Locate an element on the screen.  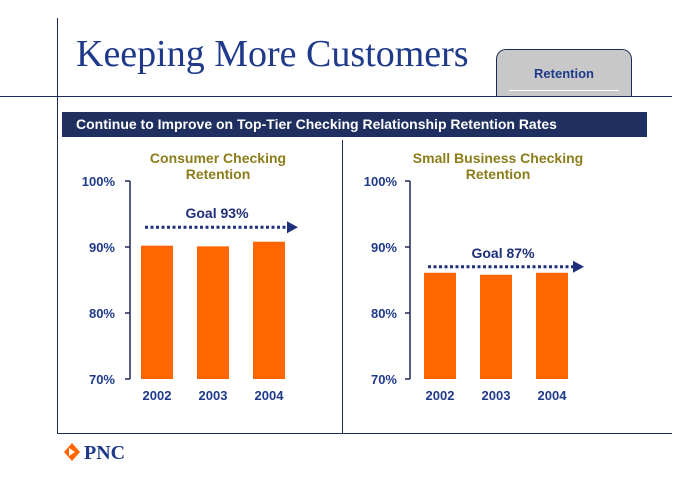
section-tab-label: Retention is located at coordinates (564, 73).